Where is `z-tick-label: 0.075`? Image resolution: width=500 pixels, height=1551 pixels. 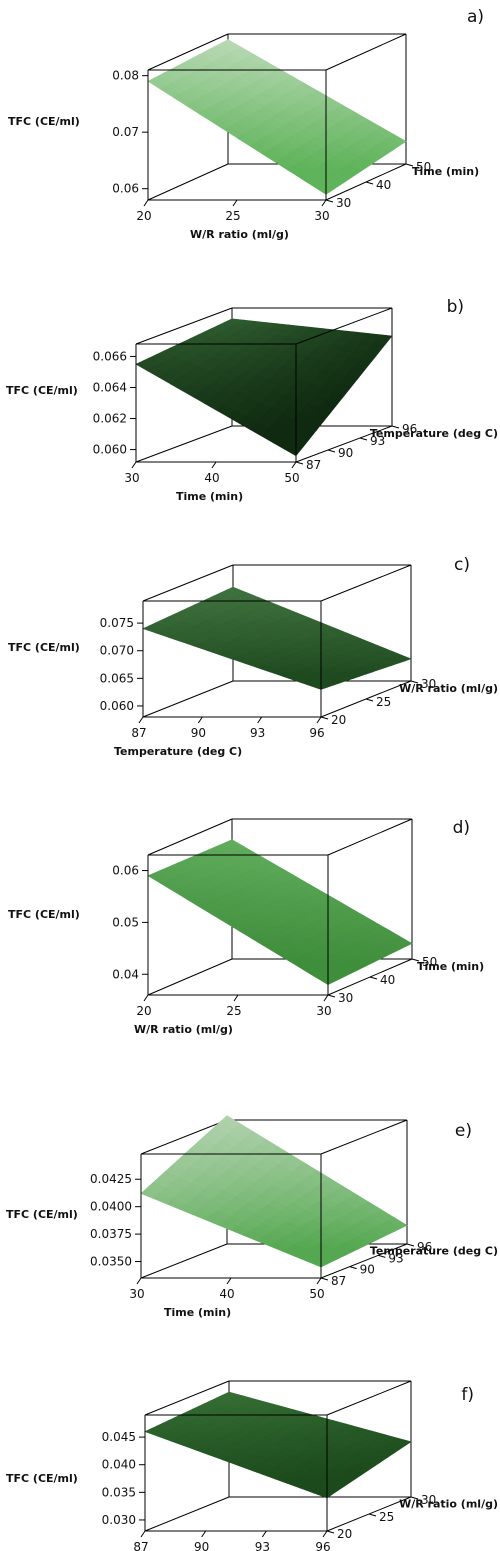
z-tick-label: 0.075 is located at coordinates (117, 623).